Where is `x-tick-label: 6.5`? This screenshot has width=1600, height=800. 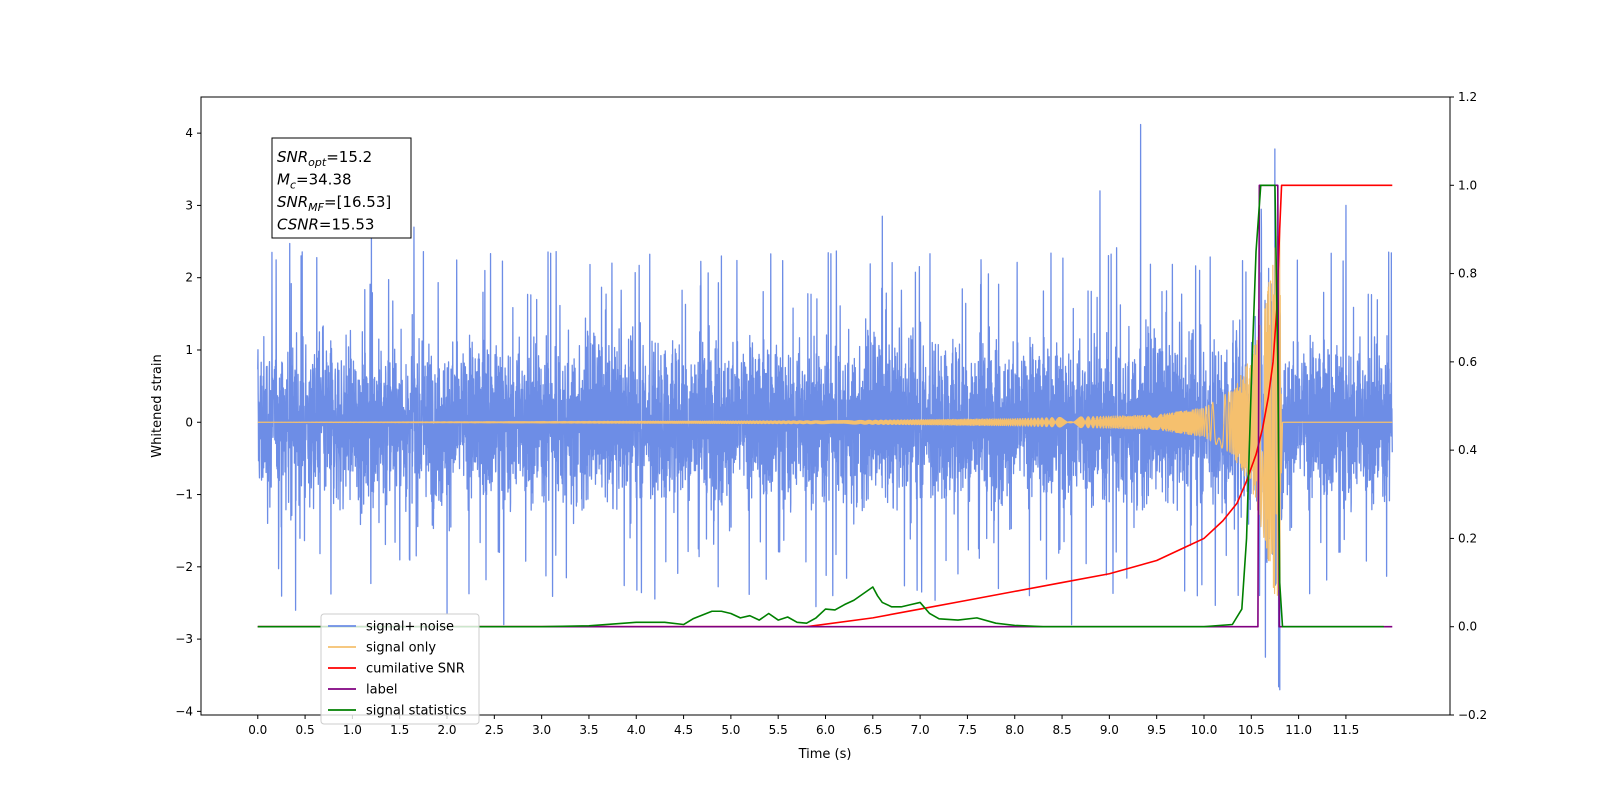
x-tick-label: 6.5 is located at coordinates (872, 730).